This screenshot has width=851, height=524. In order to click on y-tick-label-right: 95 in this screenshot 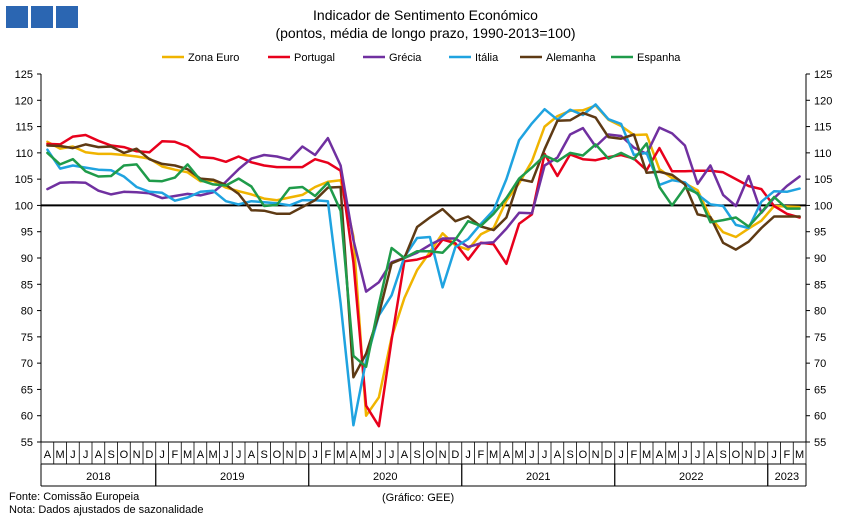, I will do `click(820, 233)`.